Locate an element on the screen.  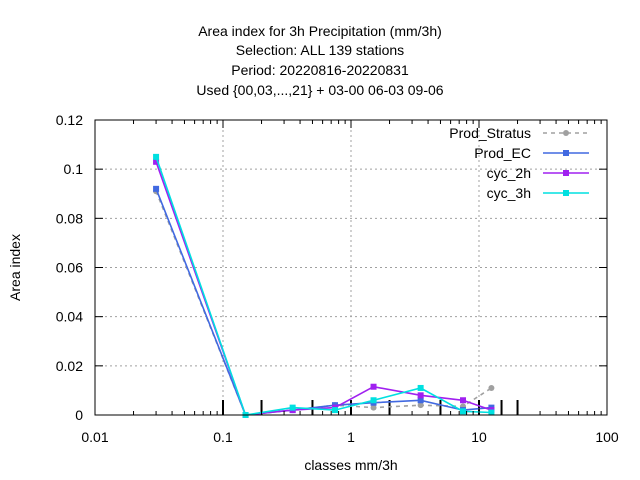
chart-title: Area index for 3h Precipitation (mm/3h) is located at coordinates (320, 31).